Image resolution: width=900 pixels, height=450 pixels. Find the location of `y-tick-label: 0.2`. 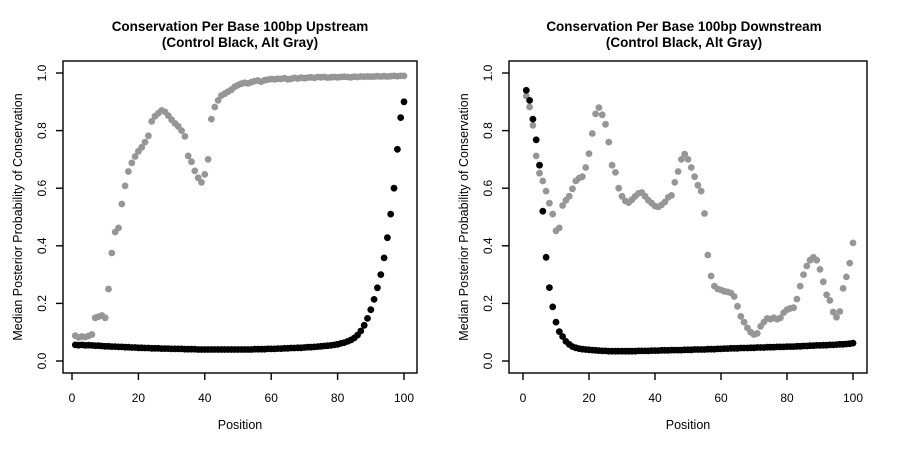

y-tick-label: 0.2 is located at coordinates (42, 303).